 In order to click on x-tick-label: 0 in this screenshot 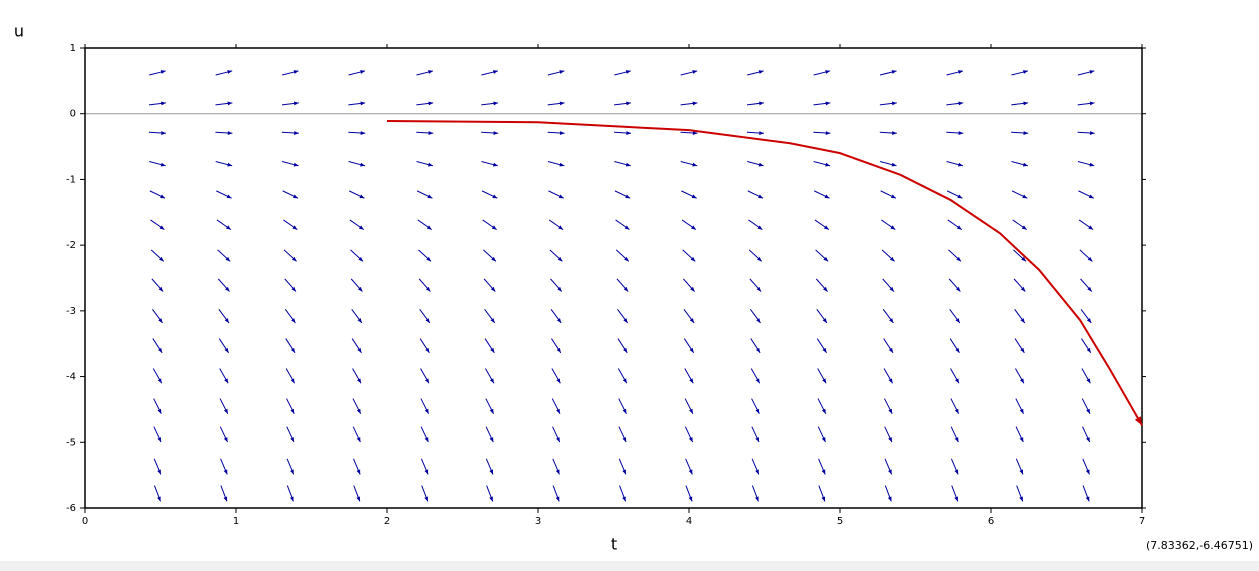, I will do `click(85, 521)`.